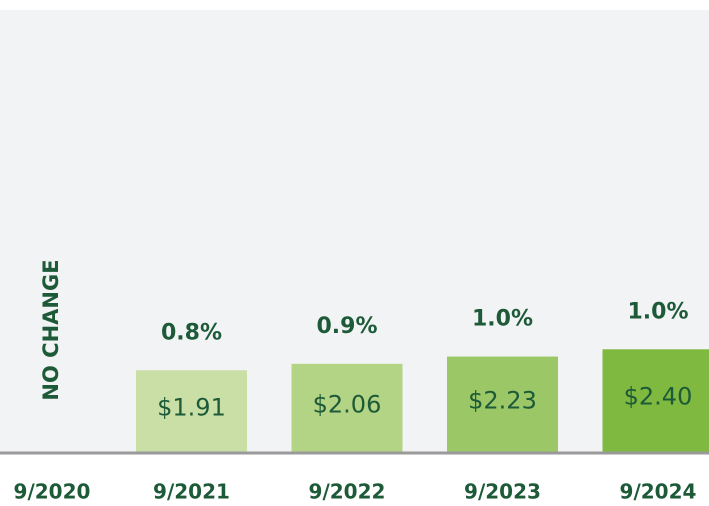  Describe the element at coordinates (191, 408) in the screenshot. I see `value-label: $1.91` at that location.